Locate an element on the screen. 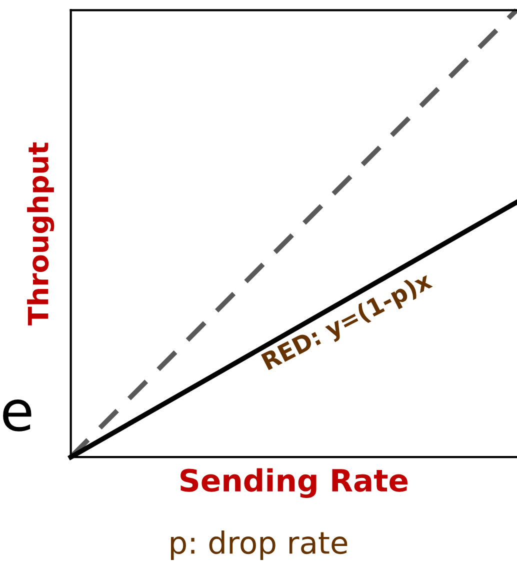 The image size is (517, 565). y-axis-title: Throughput is located at coordinates (40, 234).